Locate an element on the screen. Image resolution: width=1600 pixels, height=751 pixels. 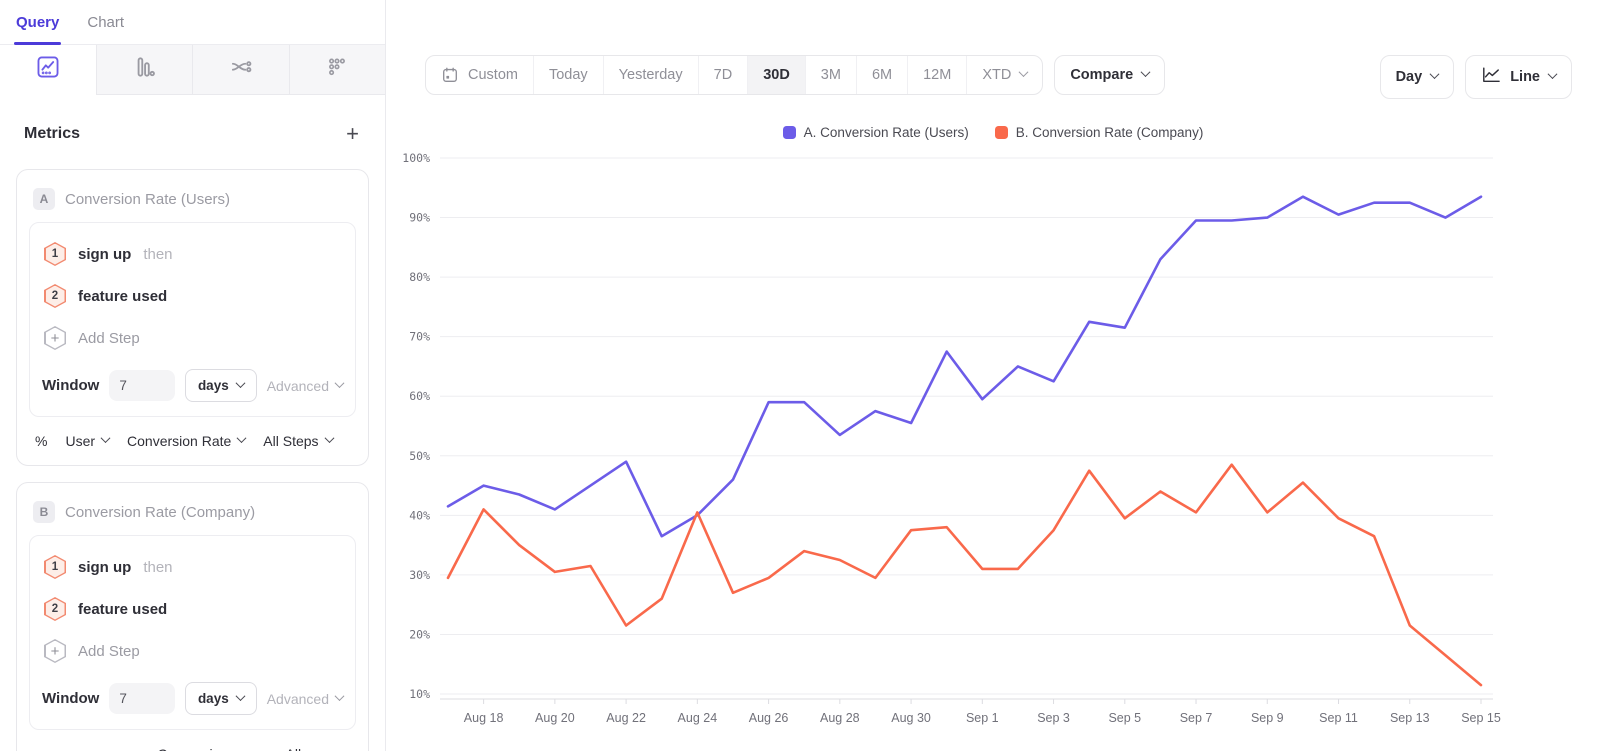
range-3m: 3M is located at coordinates (830, 75).